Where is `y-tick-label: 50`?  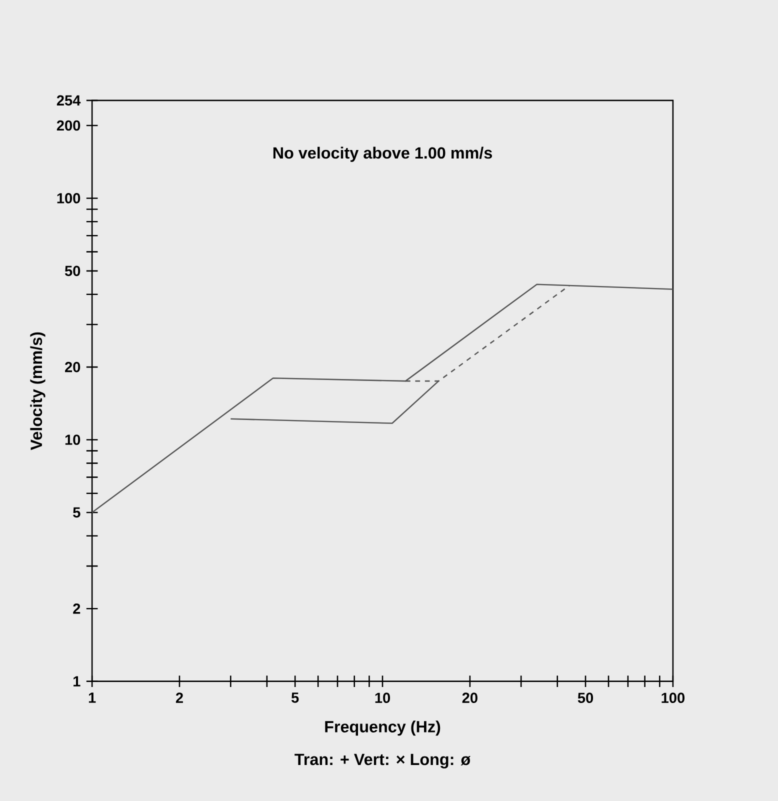 y-tick-label: 50 is located at coordinates (72, 271).